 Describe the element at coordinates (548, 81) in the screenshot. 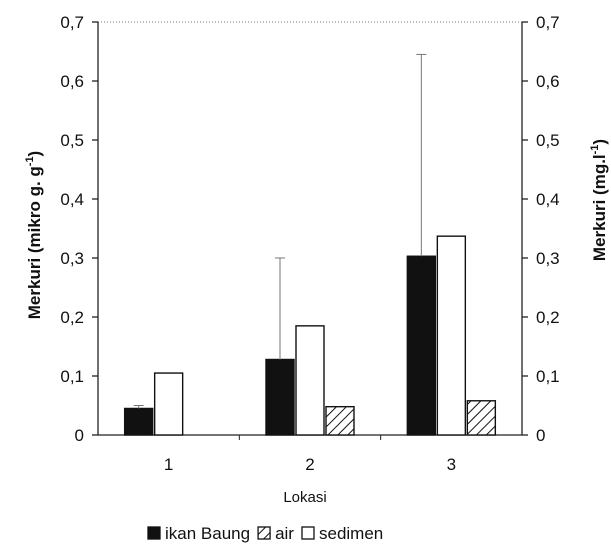

I see `y-tick-label-right: 0,6` at that location.